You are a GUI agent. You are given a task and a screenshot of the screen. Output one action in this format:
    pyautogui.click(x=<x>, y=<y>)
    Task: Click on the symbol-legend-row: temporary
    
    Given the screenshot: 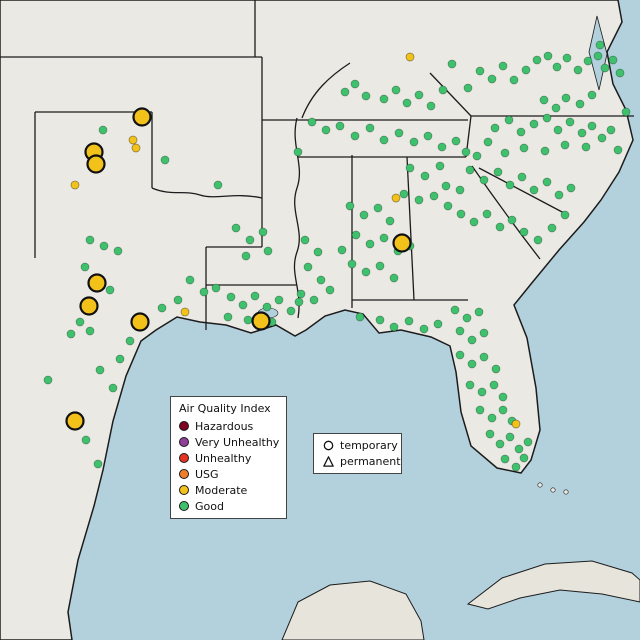 What is the action you would take?
    pyautogui.click(x=360, y=445)
    